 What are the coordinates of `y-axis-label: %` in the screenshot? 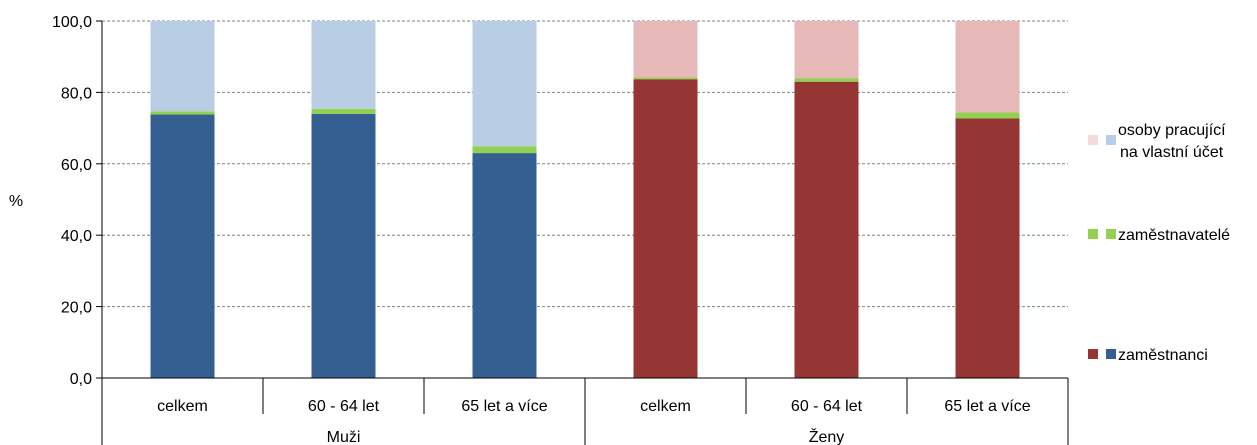 It's located at (16, 201).